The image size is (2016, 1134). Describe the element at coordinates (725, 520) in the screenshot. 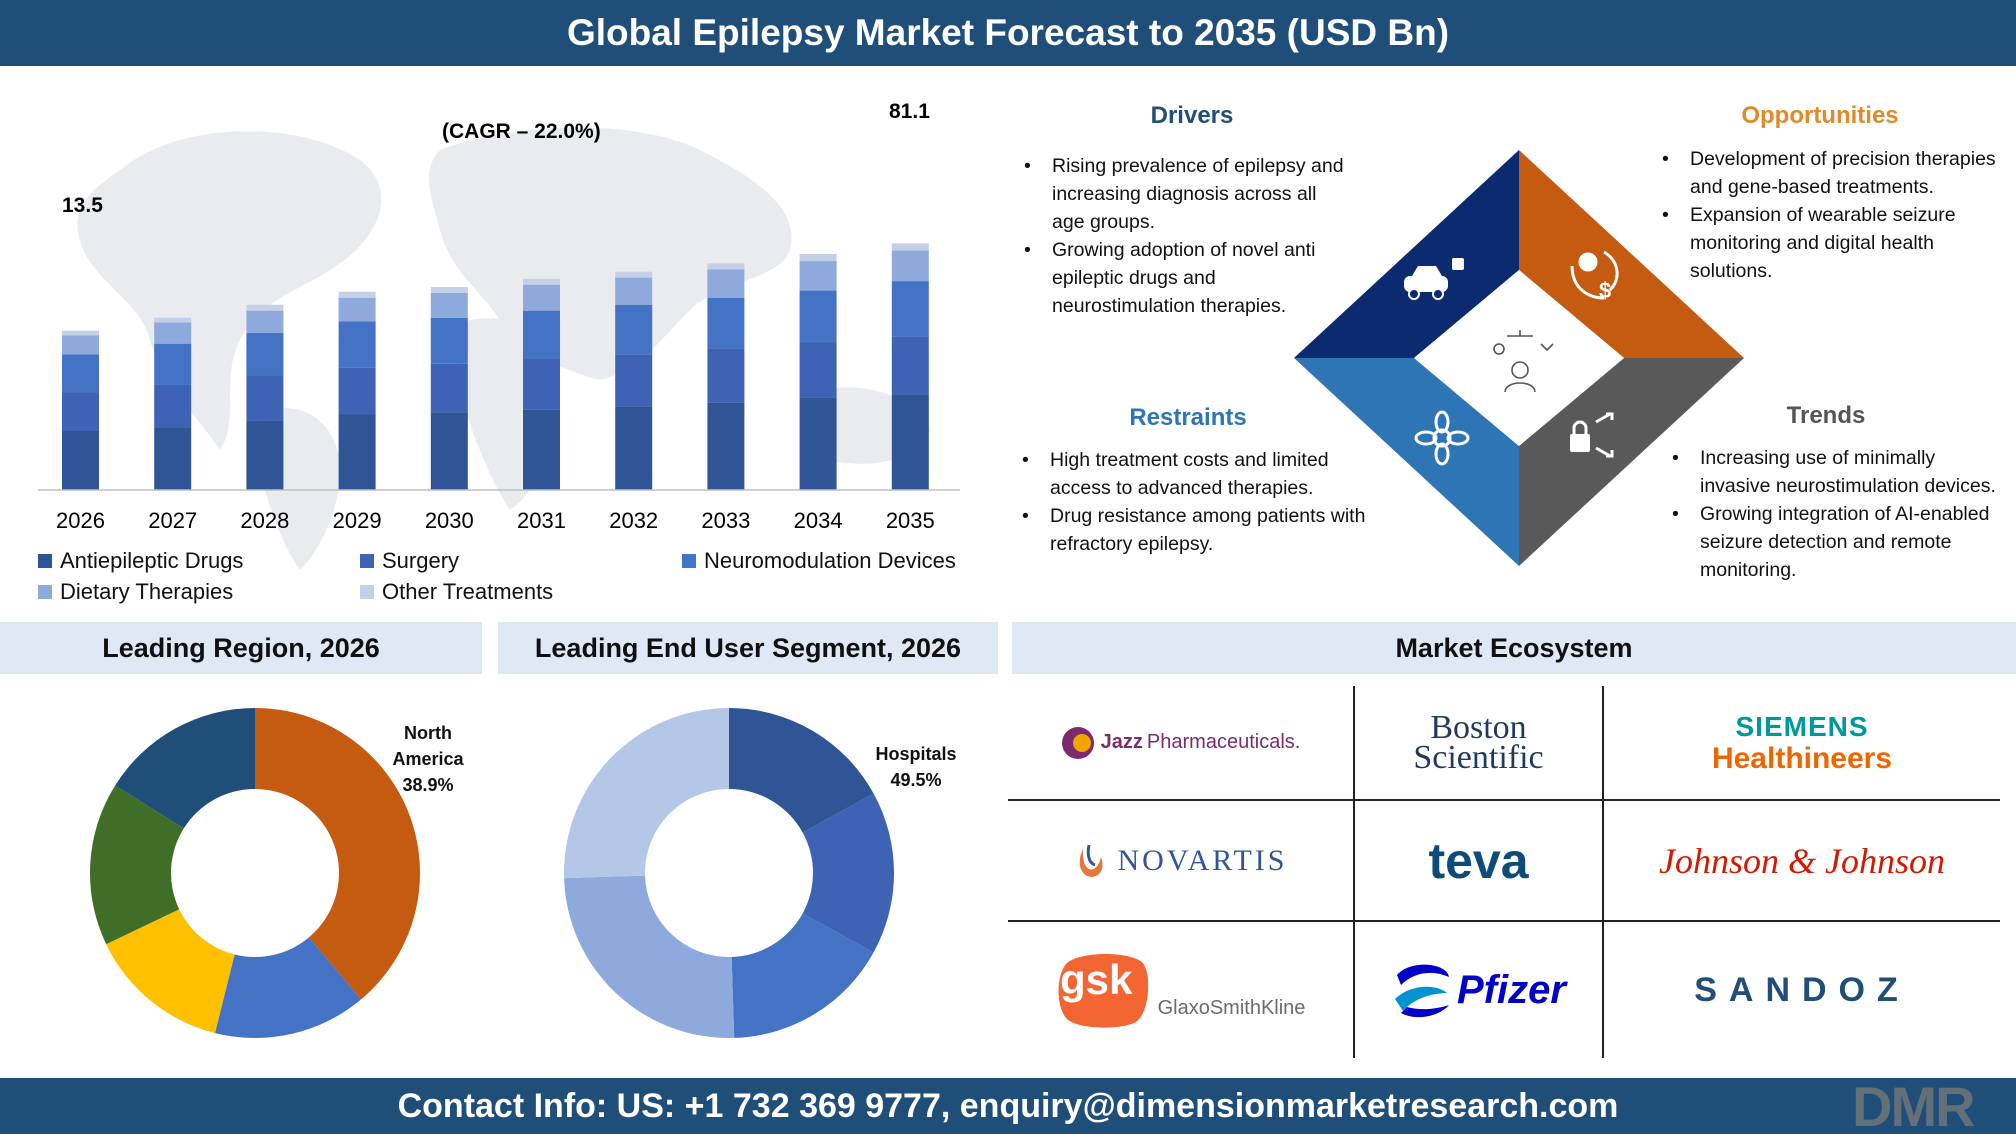

I see `x-tick-label: 2033` at that location.